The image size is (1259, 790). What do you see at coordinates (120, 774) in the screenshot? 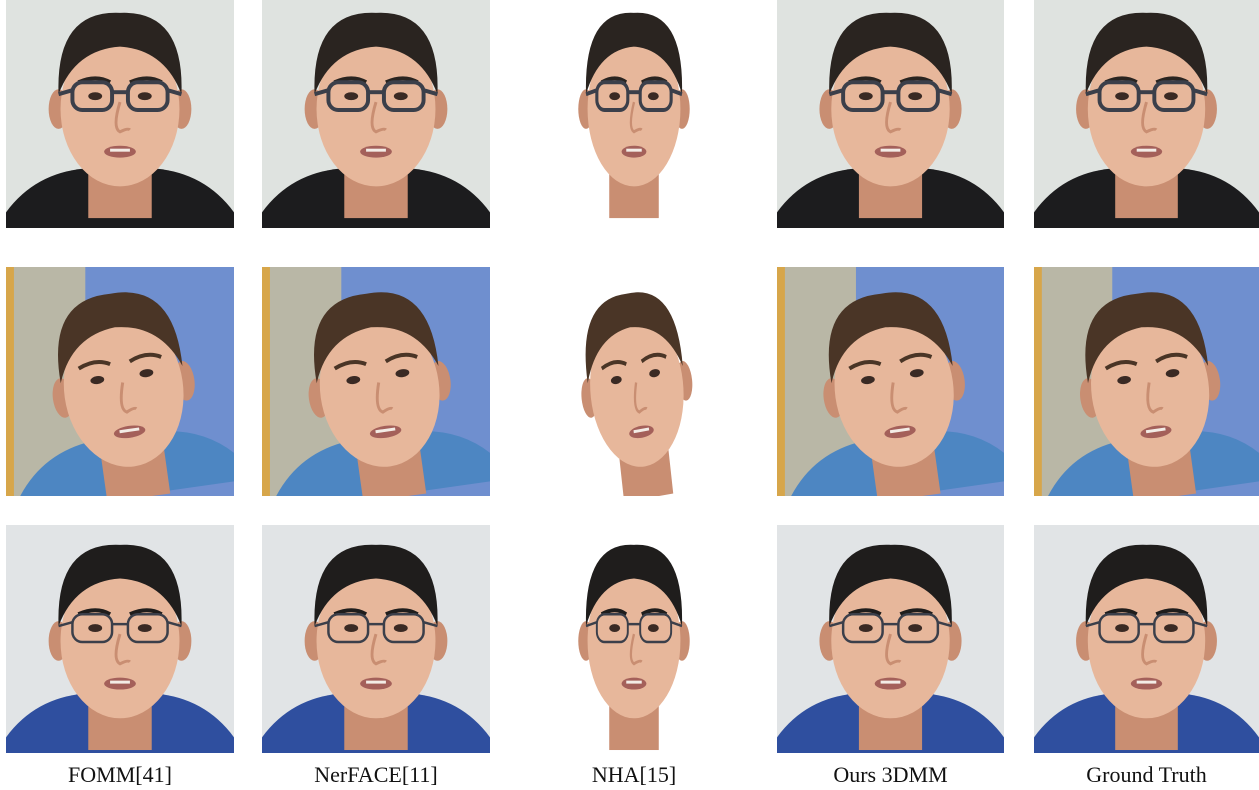
I see `caption-fomm: FOMM[41]` at bounding box center [120, 774].